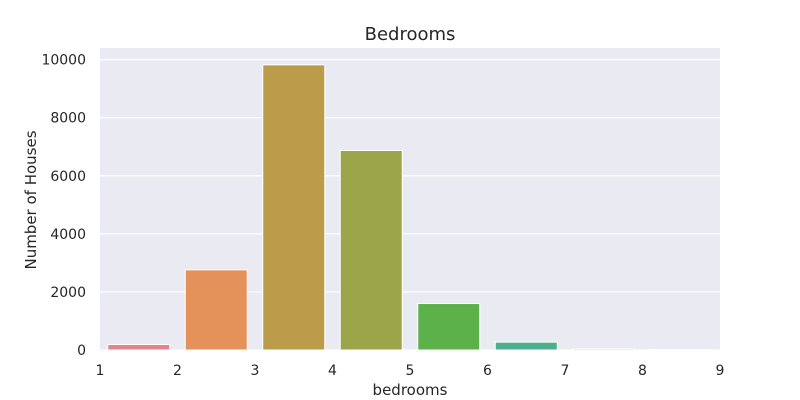 Image resolution: width=800 pixels, height=400 pixels. What do you see at coordinates (31, 199) in the screenshot?
I see `y-axis-title: Number of Houses` at bounding box center [31, 199].